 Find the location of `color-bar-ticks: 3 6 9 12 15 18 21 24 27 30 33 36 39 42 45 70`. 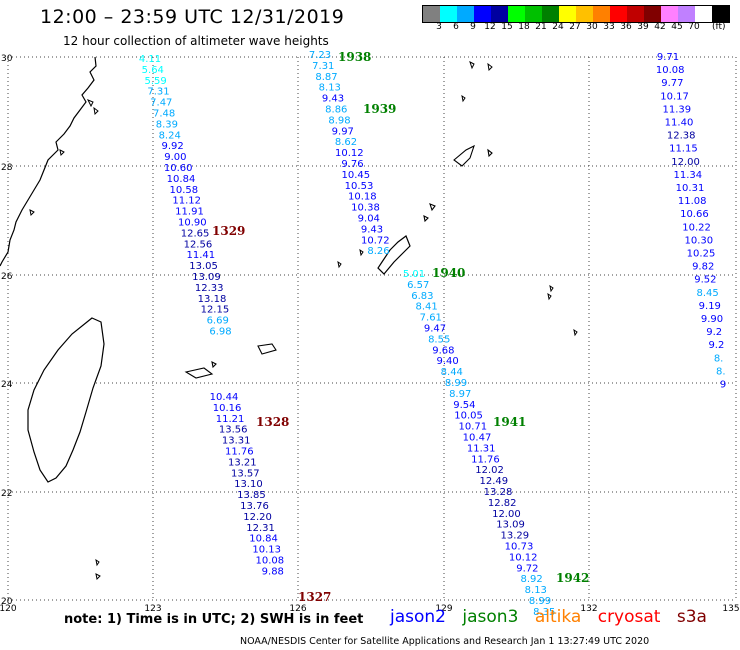

color-bar-ticks: 3 6 9 12 15 18 21 24 27 30 33 36 39 42 45 70 is located at coordinates (575, 28).